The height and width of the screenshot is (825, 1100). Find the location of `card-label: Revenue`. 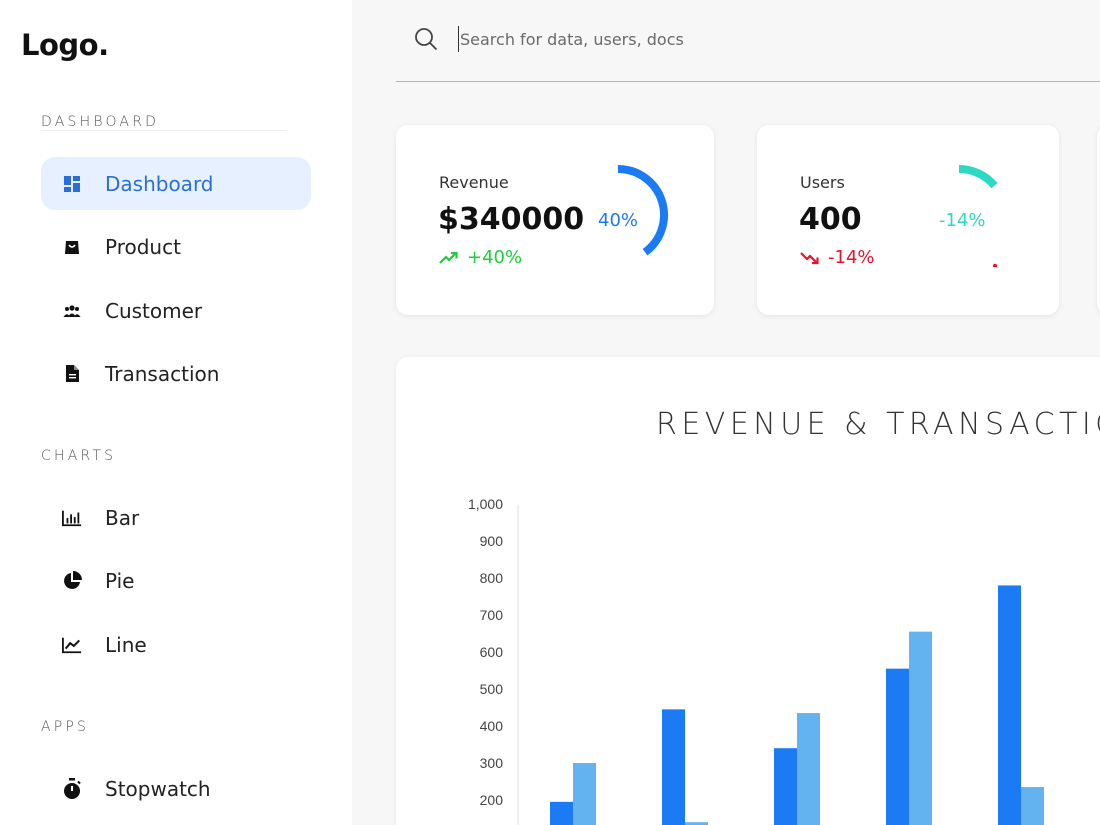

card-label: Revenue is located at coordinates (474, 182).